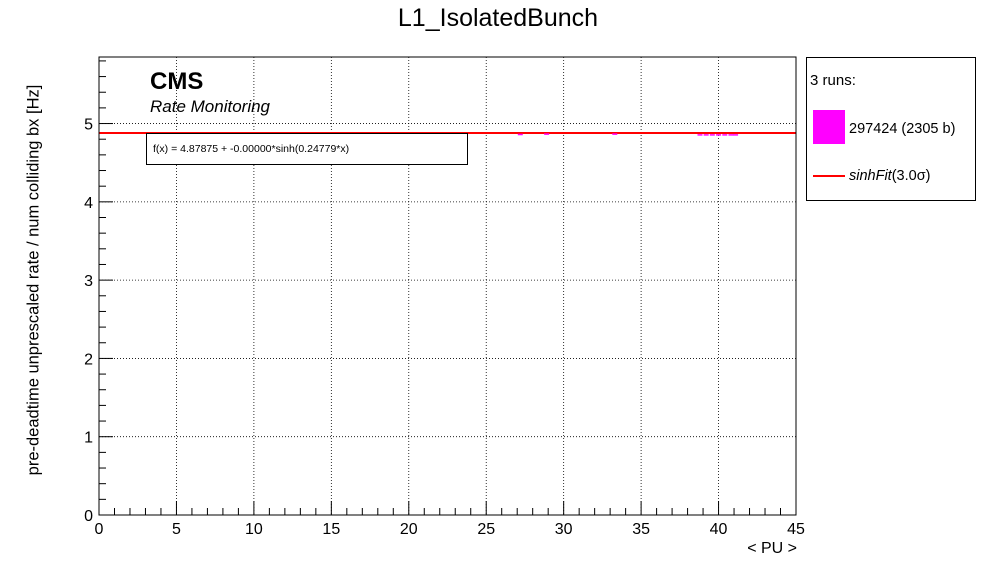 The height and width of the screenshot is (572, 996). Describe the element at coordinates (719, 529) in the screenshot. I see `x-tick-label: 40` at that location.